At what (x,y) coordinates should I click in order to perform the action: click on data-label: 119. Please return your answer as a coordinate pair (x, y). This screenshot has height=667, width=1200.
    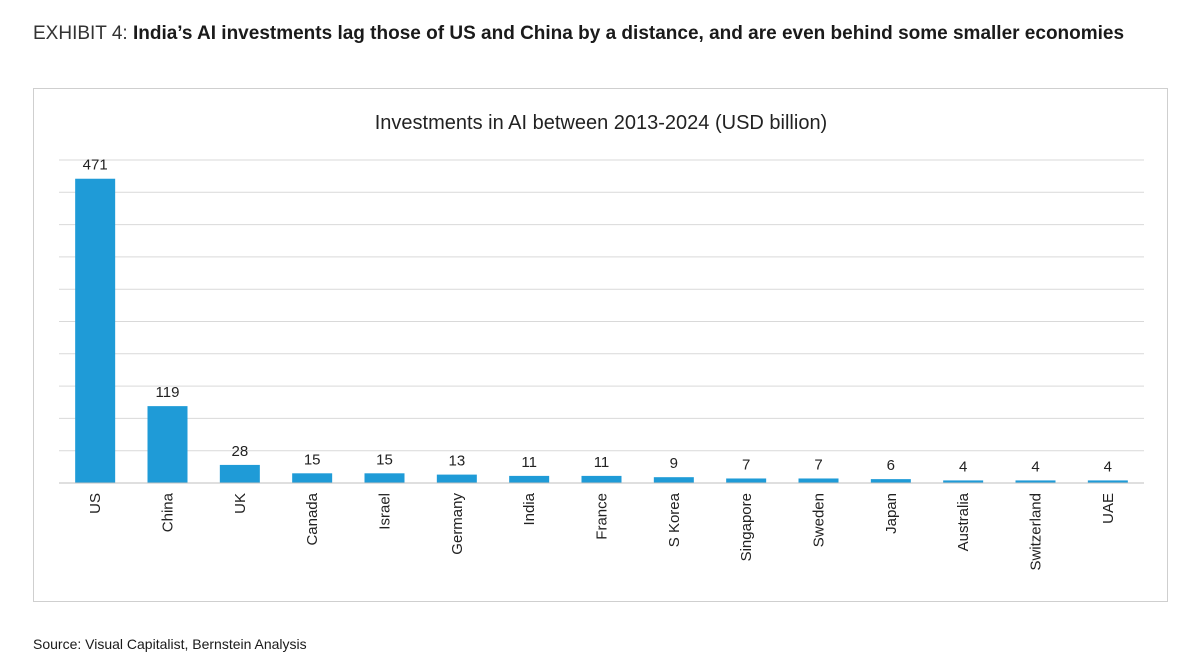
    Looking at the image, I should click on (168, 392).